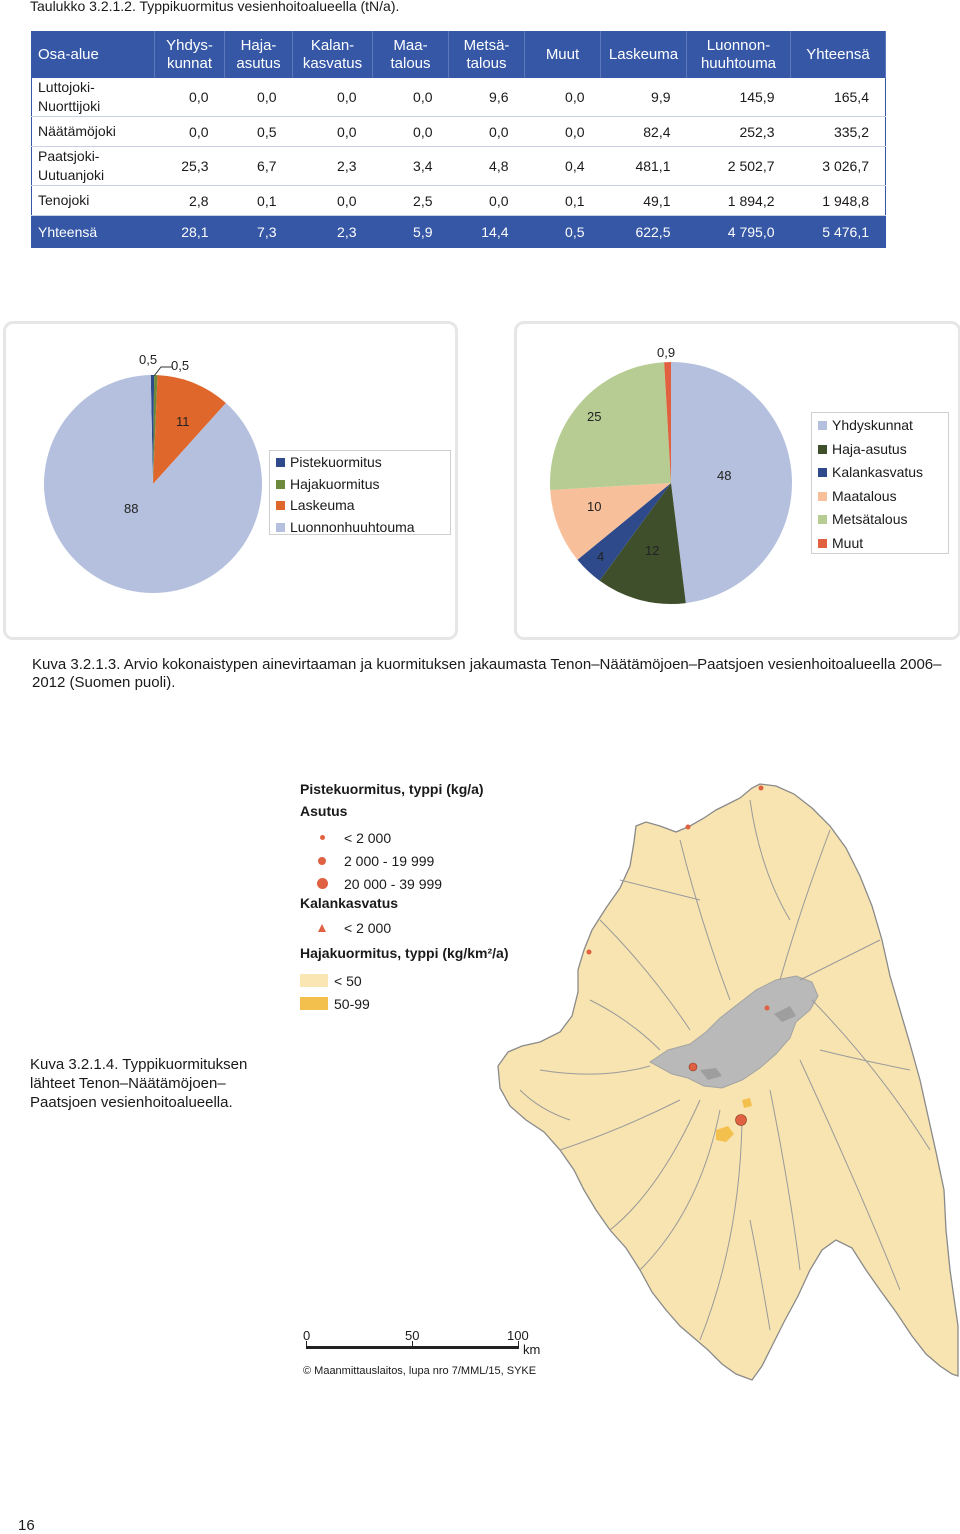 The width and height of the screenshot is (960, 1534). What do you see at coordinates (838, 97) in the screenshot?
I see `table-cell: 165,4` at bounding box center [838, 97].